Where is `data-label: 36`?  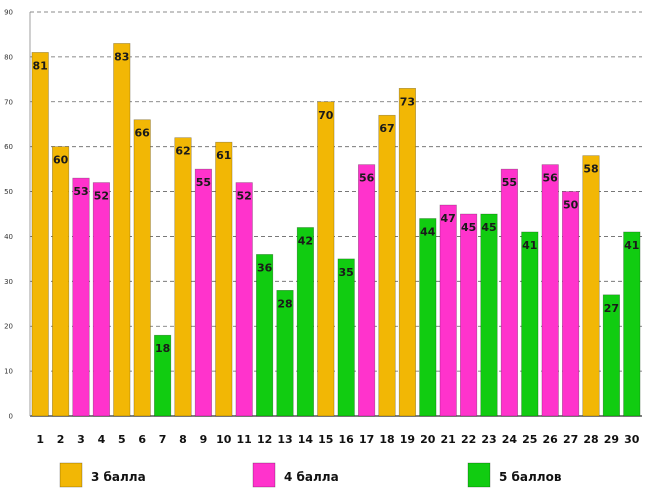
data-label: 36 is located at coordinates (265, 267).